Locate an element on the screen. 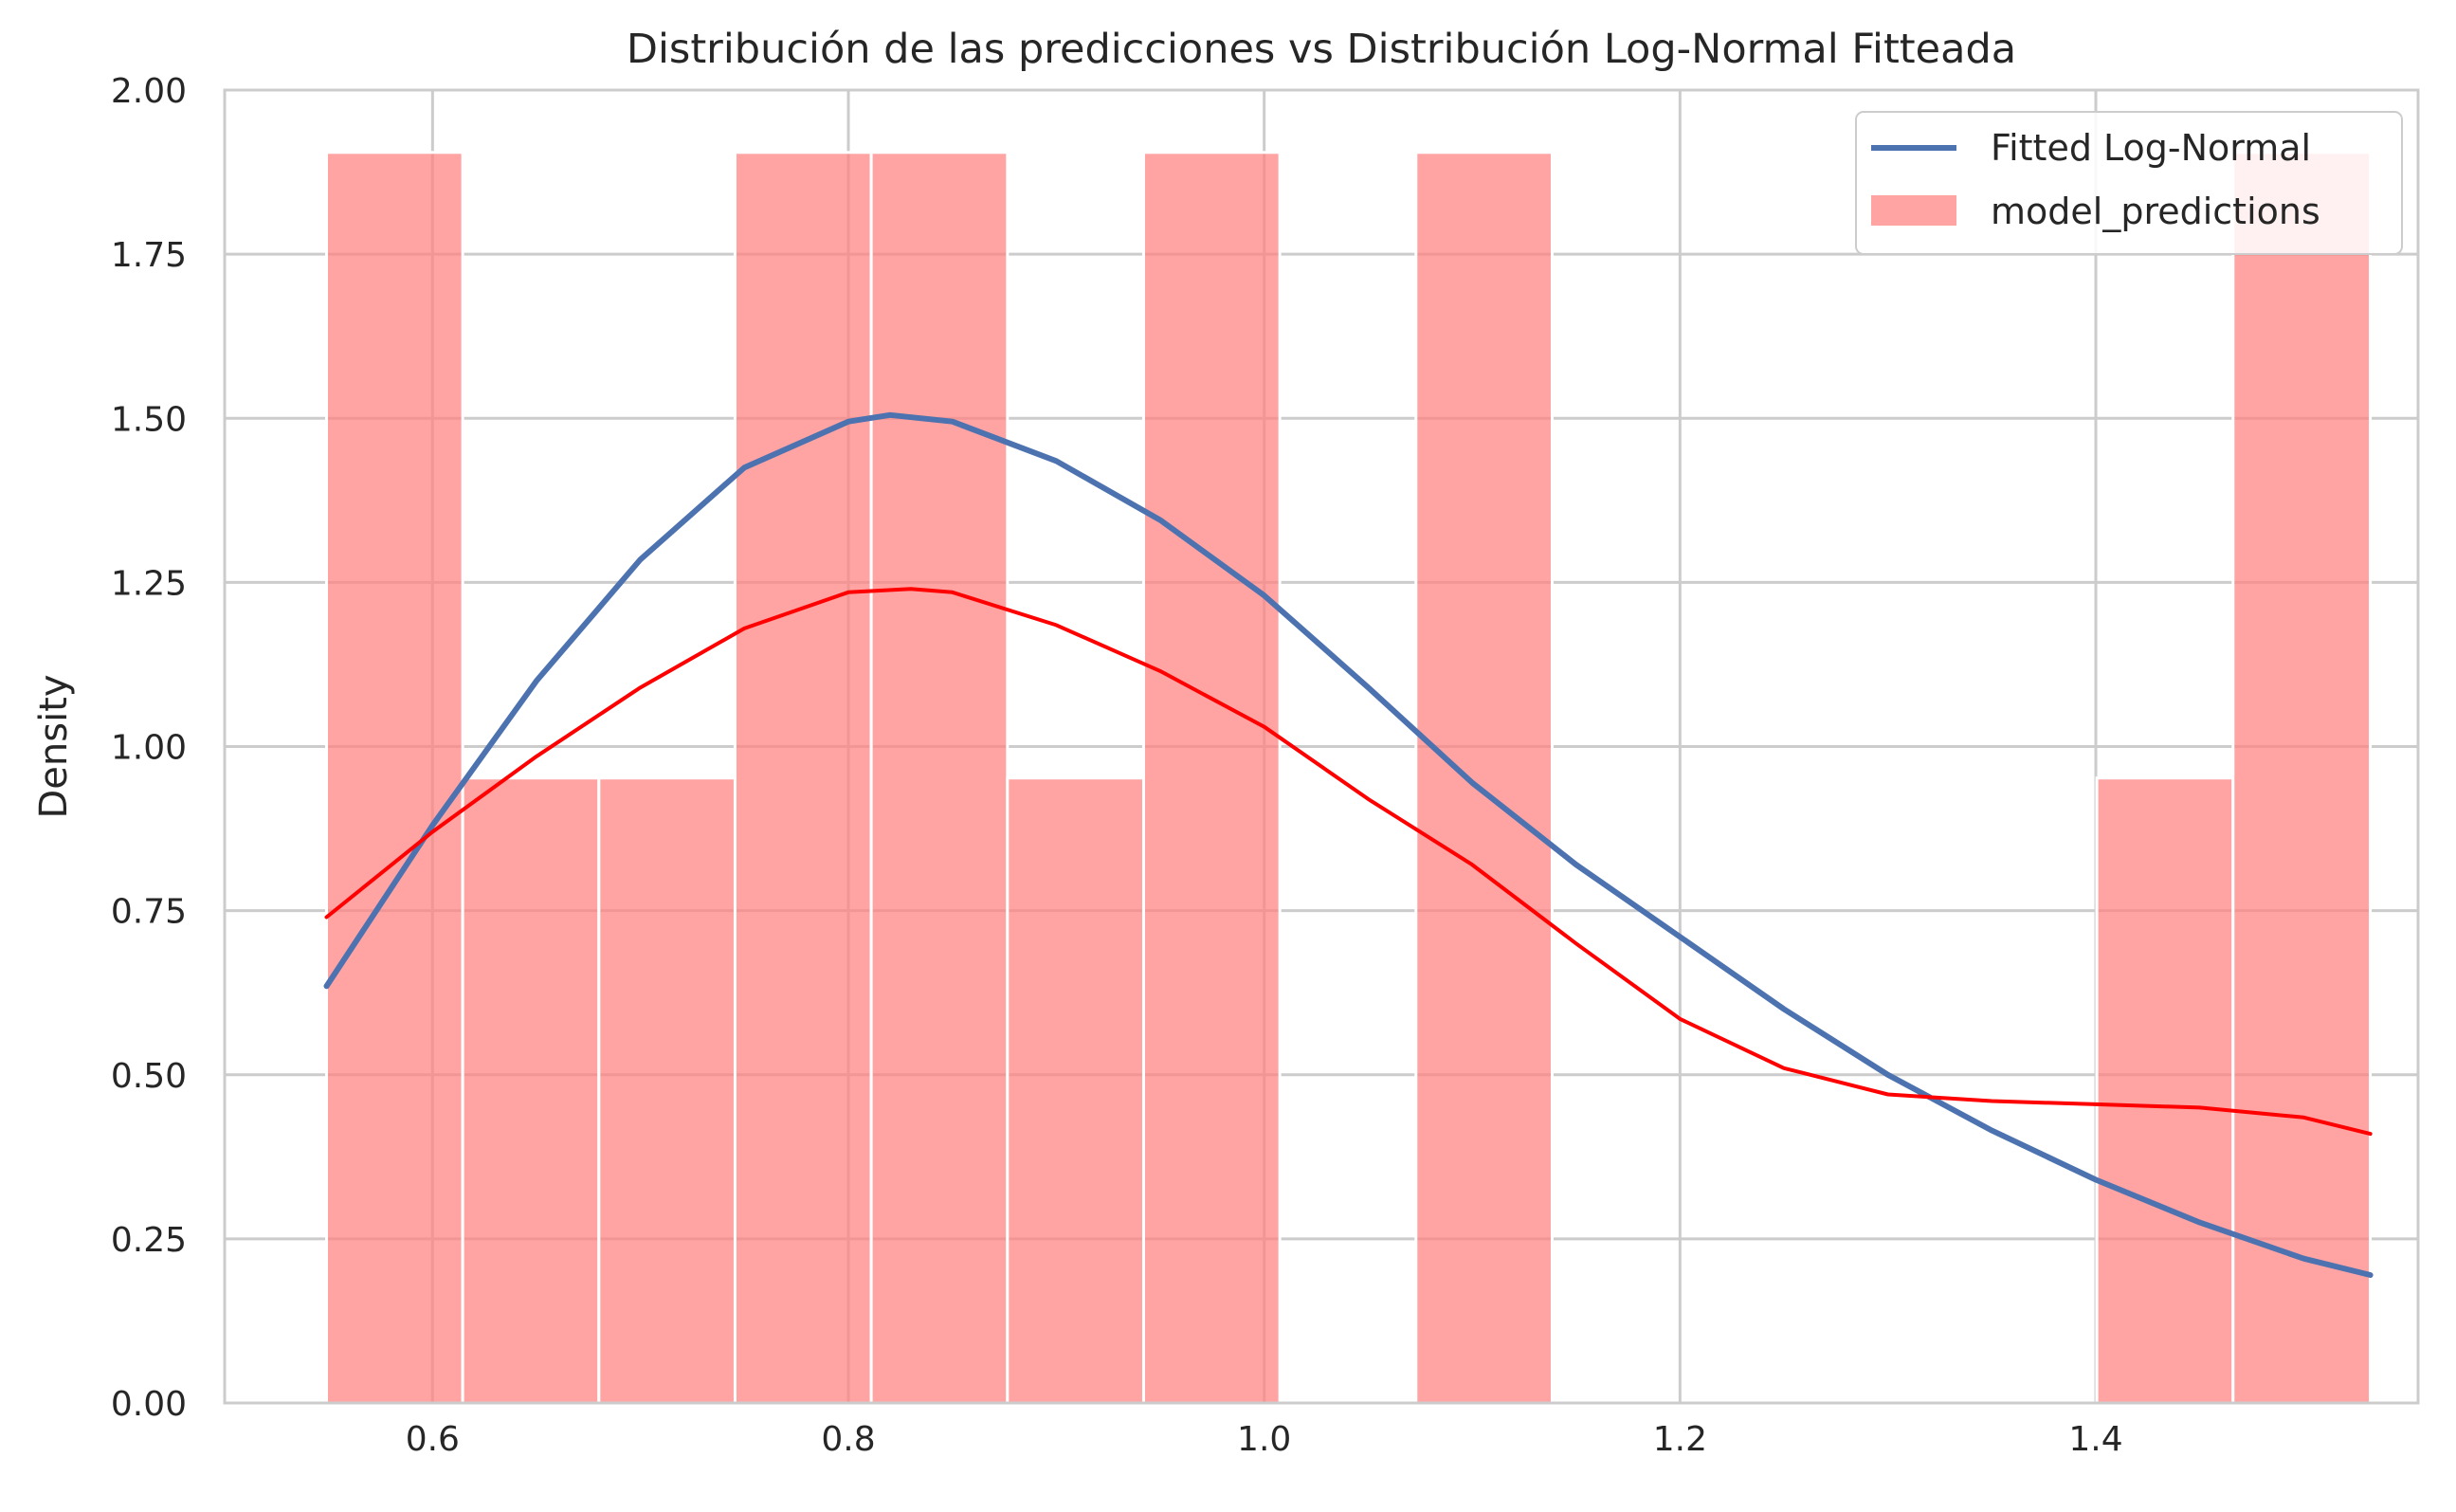 This screenshot has width=2456, height=1512. legend-label-predictions: model_predictions is located at coordinates (2155, 212).